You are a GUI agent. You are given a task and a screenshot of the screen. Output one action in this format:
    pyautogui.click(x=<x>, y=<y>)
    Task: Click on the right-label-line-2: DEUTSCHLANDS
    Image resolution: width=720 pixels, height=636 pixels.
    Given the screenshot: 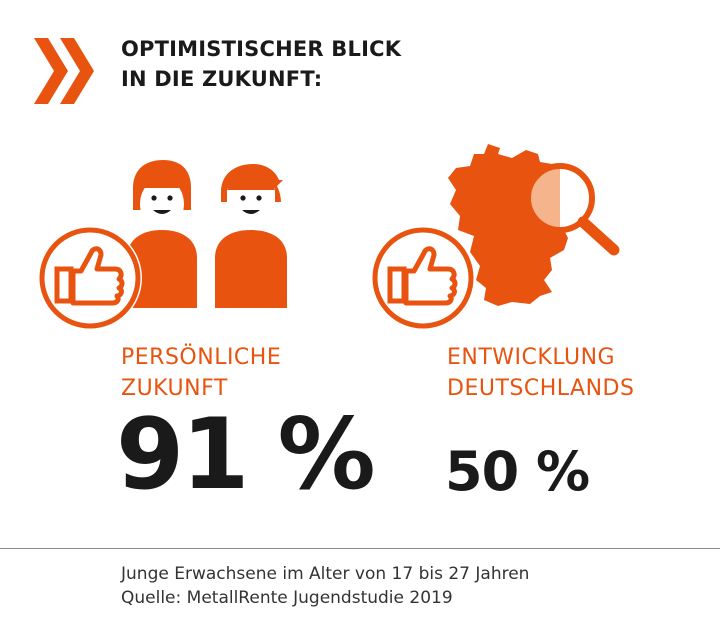 What is the action you would take?
    pyautogui.click(x=541, y=388)
    